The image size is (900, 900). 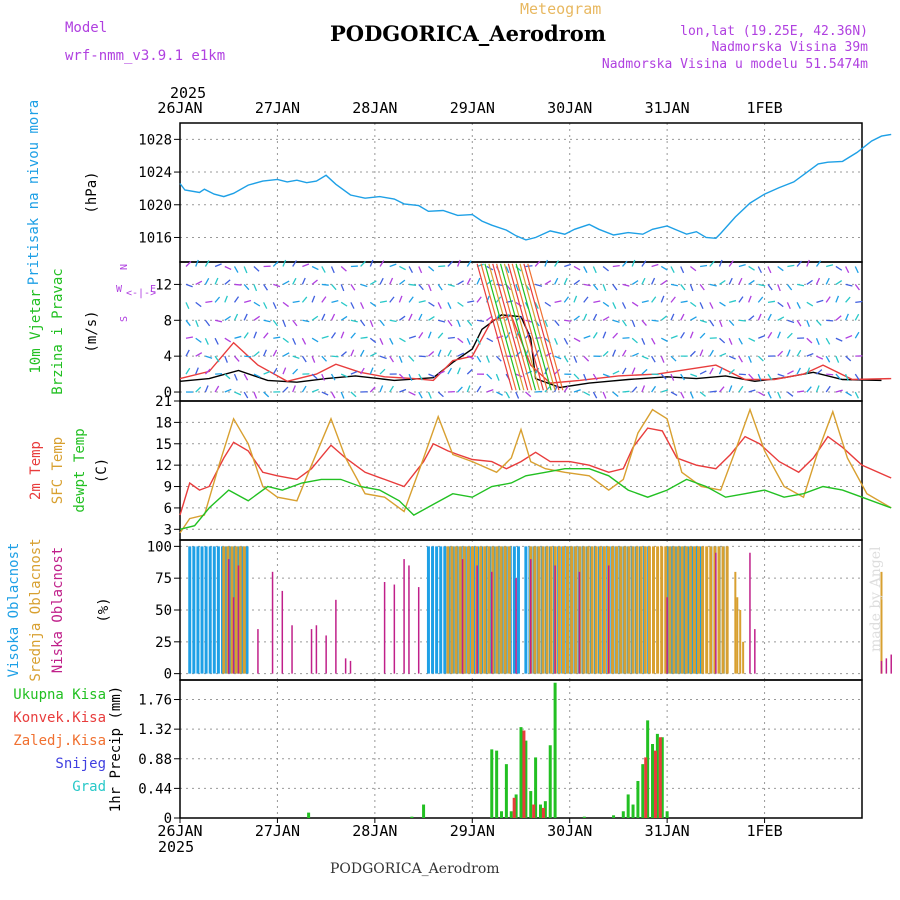 I want to click on y-tick-label: 4, so click(x=168, y=357).